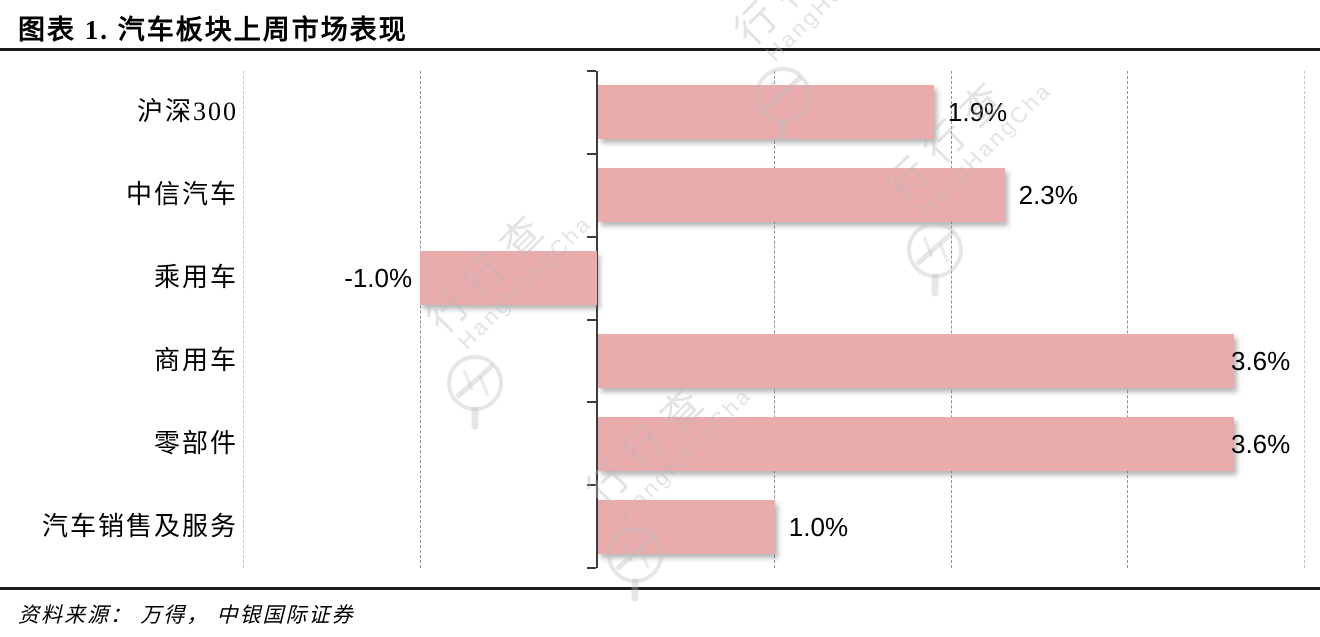 This screenshot has height=637, width=1320. Describe the element at coordinates (139, 526) in the screenshot. I see `category-label: 汽车销售及服务` at that location.